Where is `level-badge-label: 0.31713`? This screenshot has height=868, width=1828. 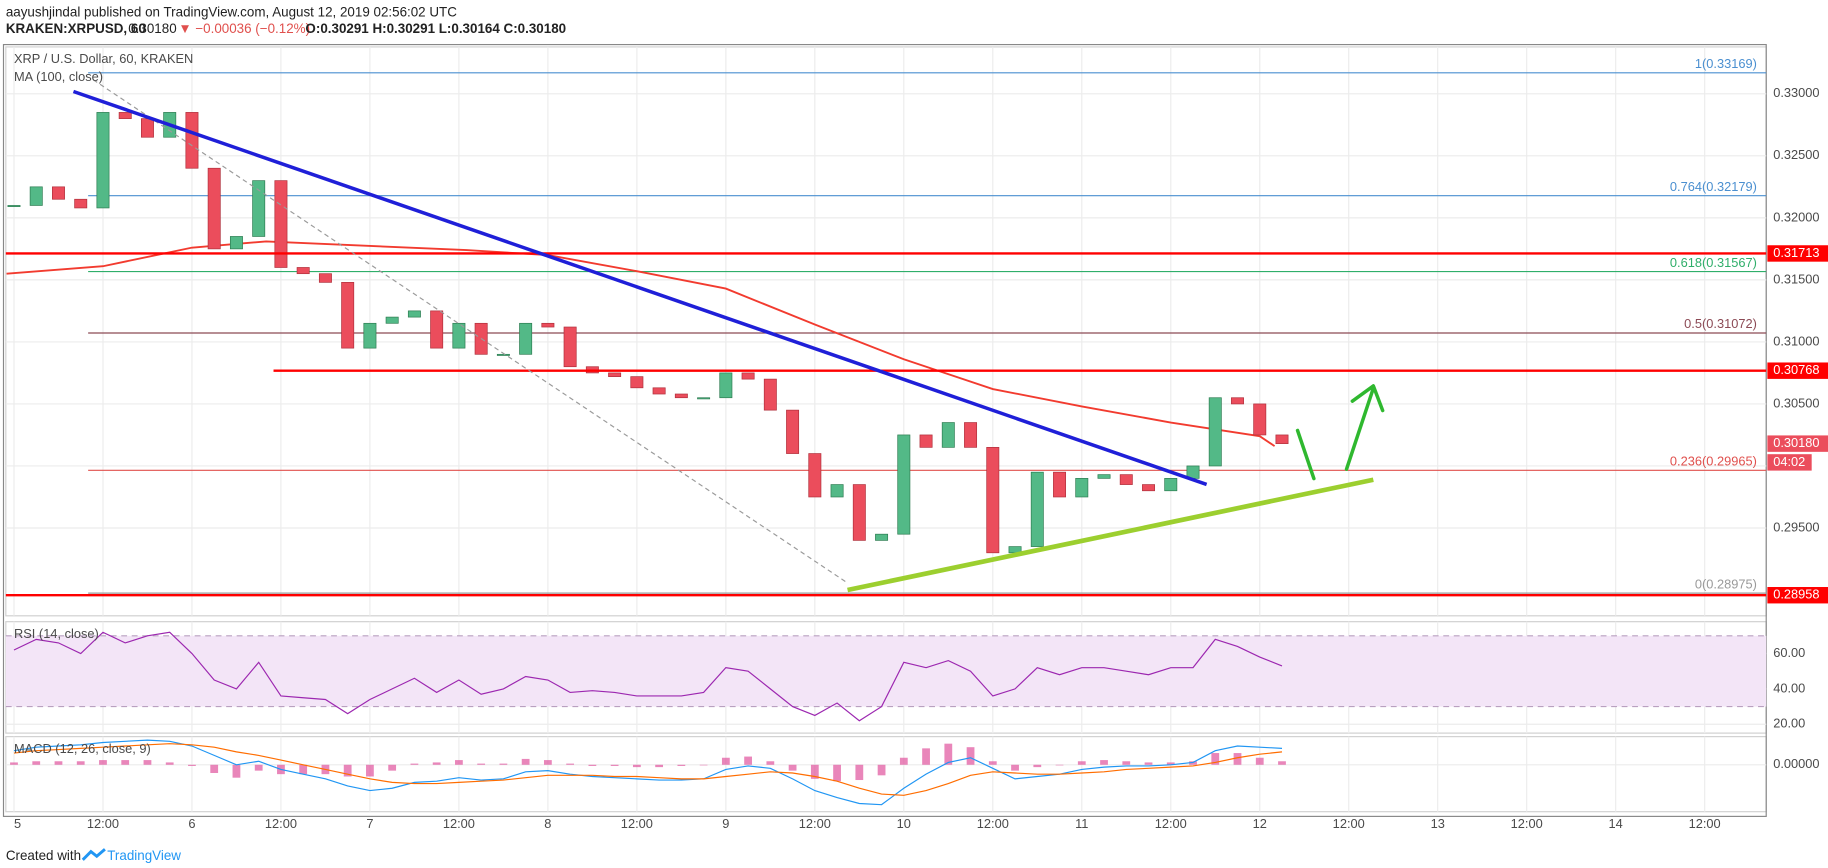 level-badge-label: 0.31713 is located at coordinates (1796, 252).